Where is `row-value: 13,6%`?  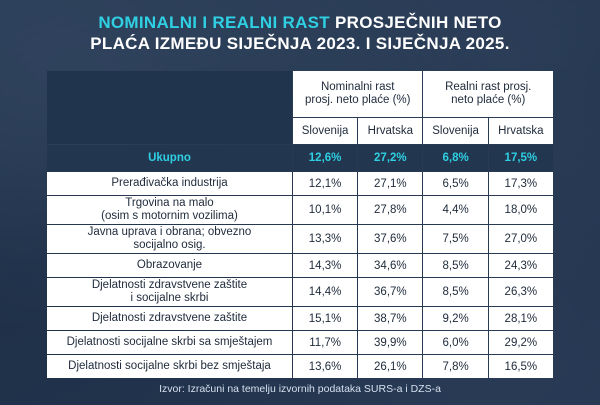 row-value: 13,6% is located at coordinates (325, 366).